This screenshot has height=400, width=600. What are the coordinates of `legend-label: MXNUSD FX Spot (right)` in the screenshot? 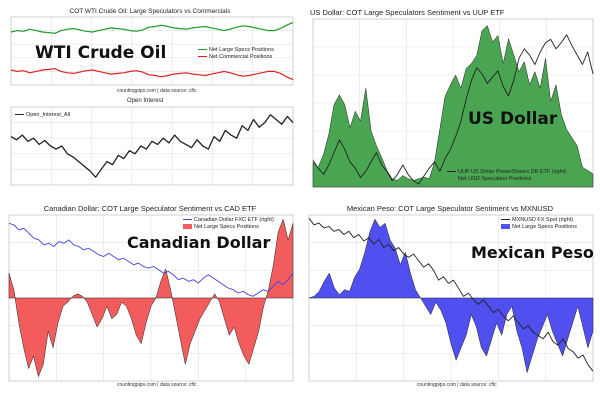 It's located at (543, 220).